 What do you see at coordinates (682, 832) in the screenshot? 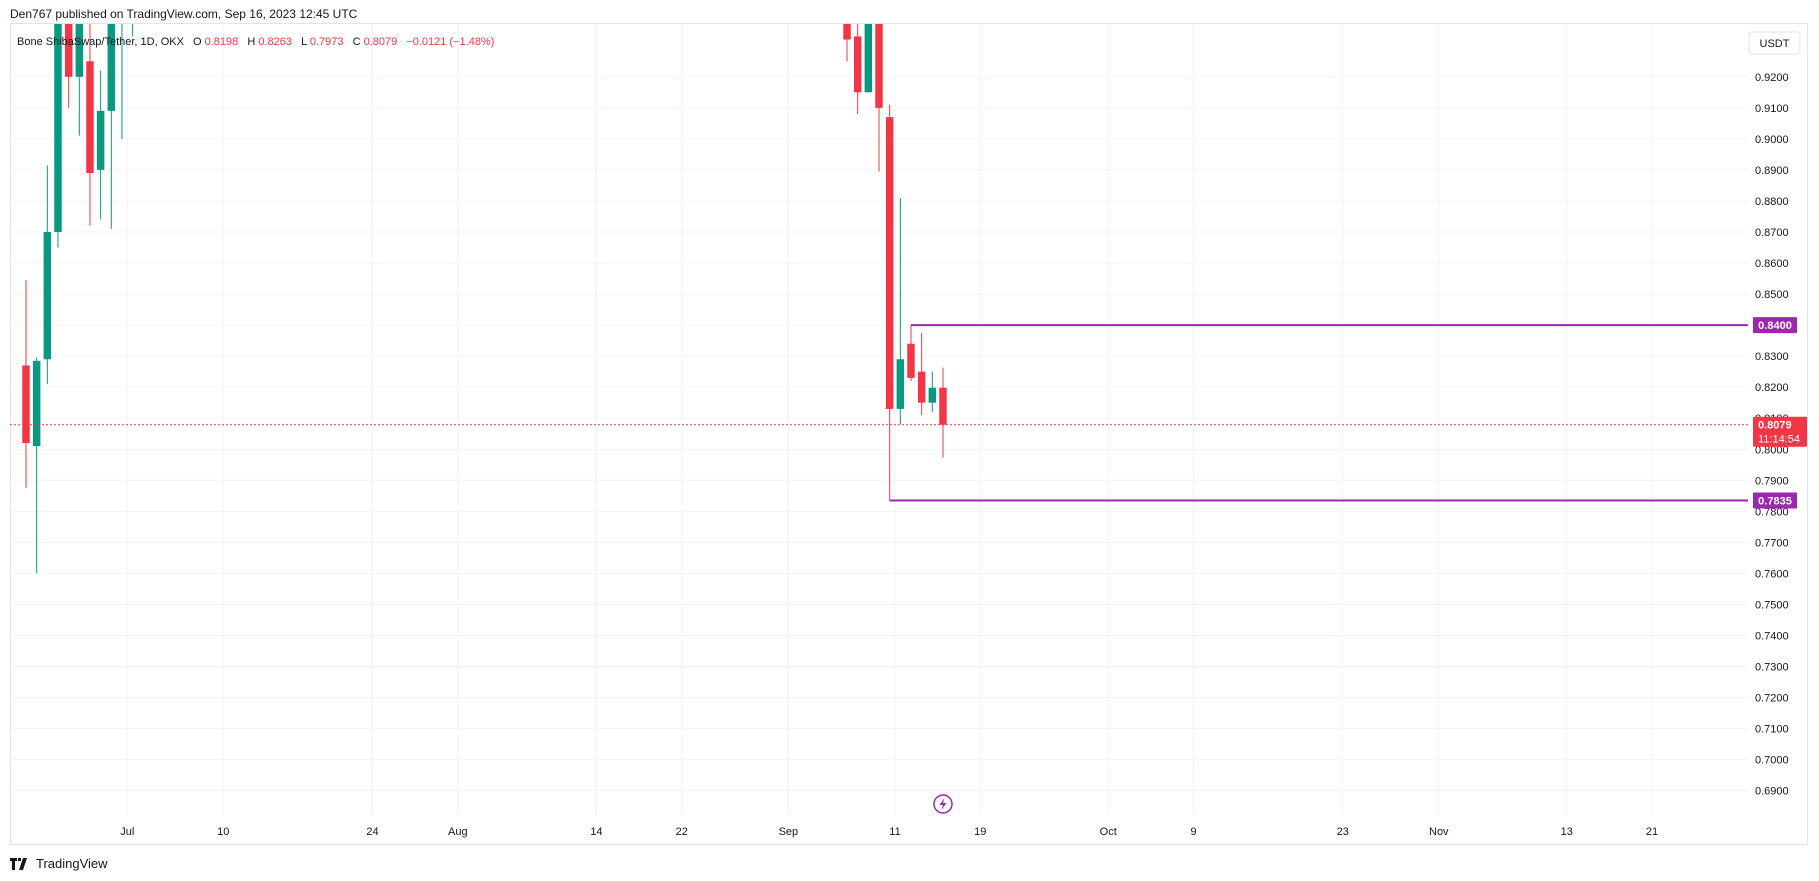
I see `time-tick-label: 22` at bounding box center [682, 832].